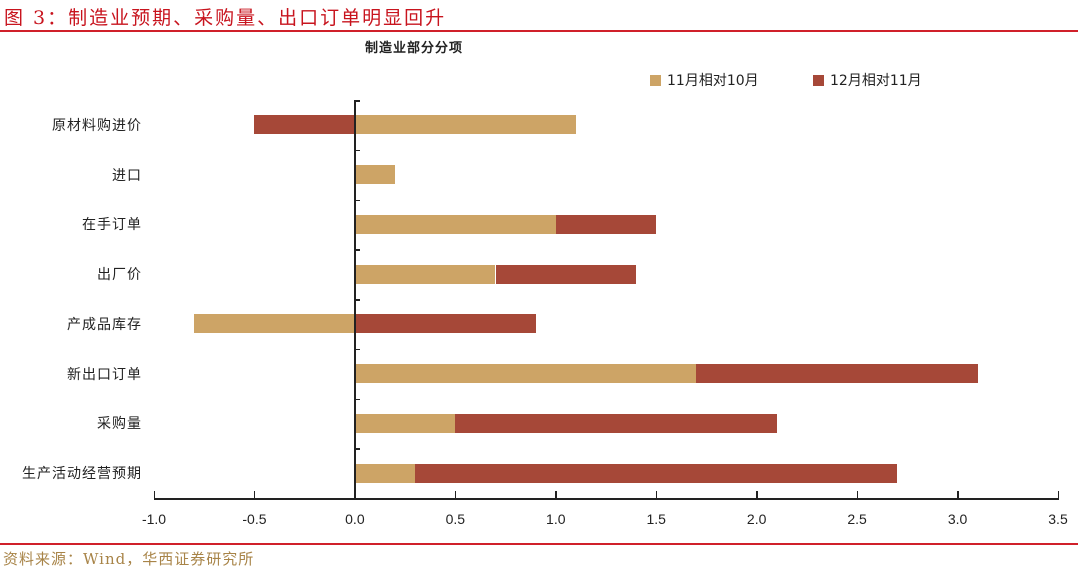 The image size is (1080, 571). What do you see at coordinates (127, 175) in the screenshot?
I see `category-label: 进口` at bounding box center [127, 175].